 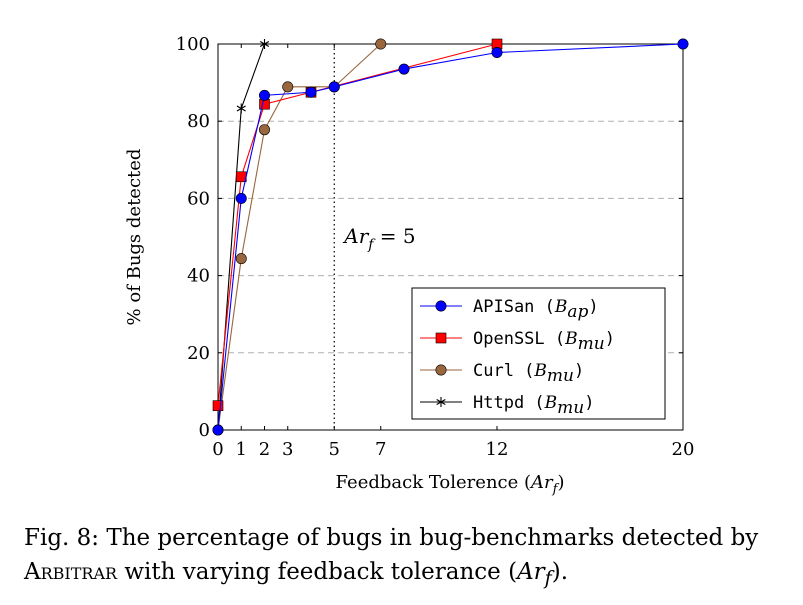 I want to click on x-tick-label: 7, so click(x=380, y=449).